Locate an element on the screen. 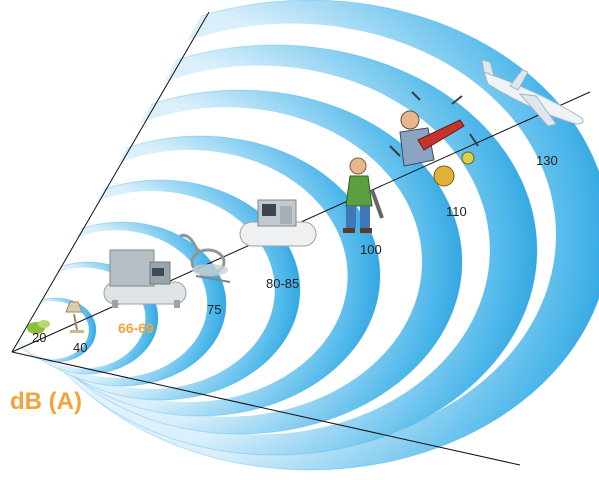 The height and width of the screenshot is (480, 599). cabinet-compressor-icon is located at coordinates (145, 278).